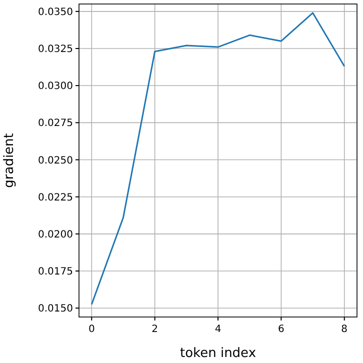 The width and height of the screenshot is (363, 363). Describe the element at coordinates (344, 329) in the screenshot. I see `x-tick-label: 8` at that location.